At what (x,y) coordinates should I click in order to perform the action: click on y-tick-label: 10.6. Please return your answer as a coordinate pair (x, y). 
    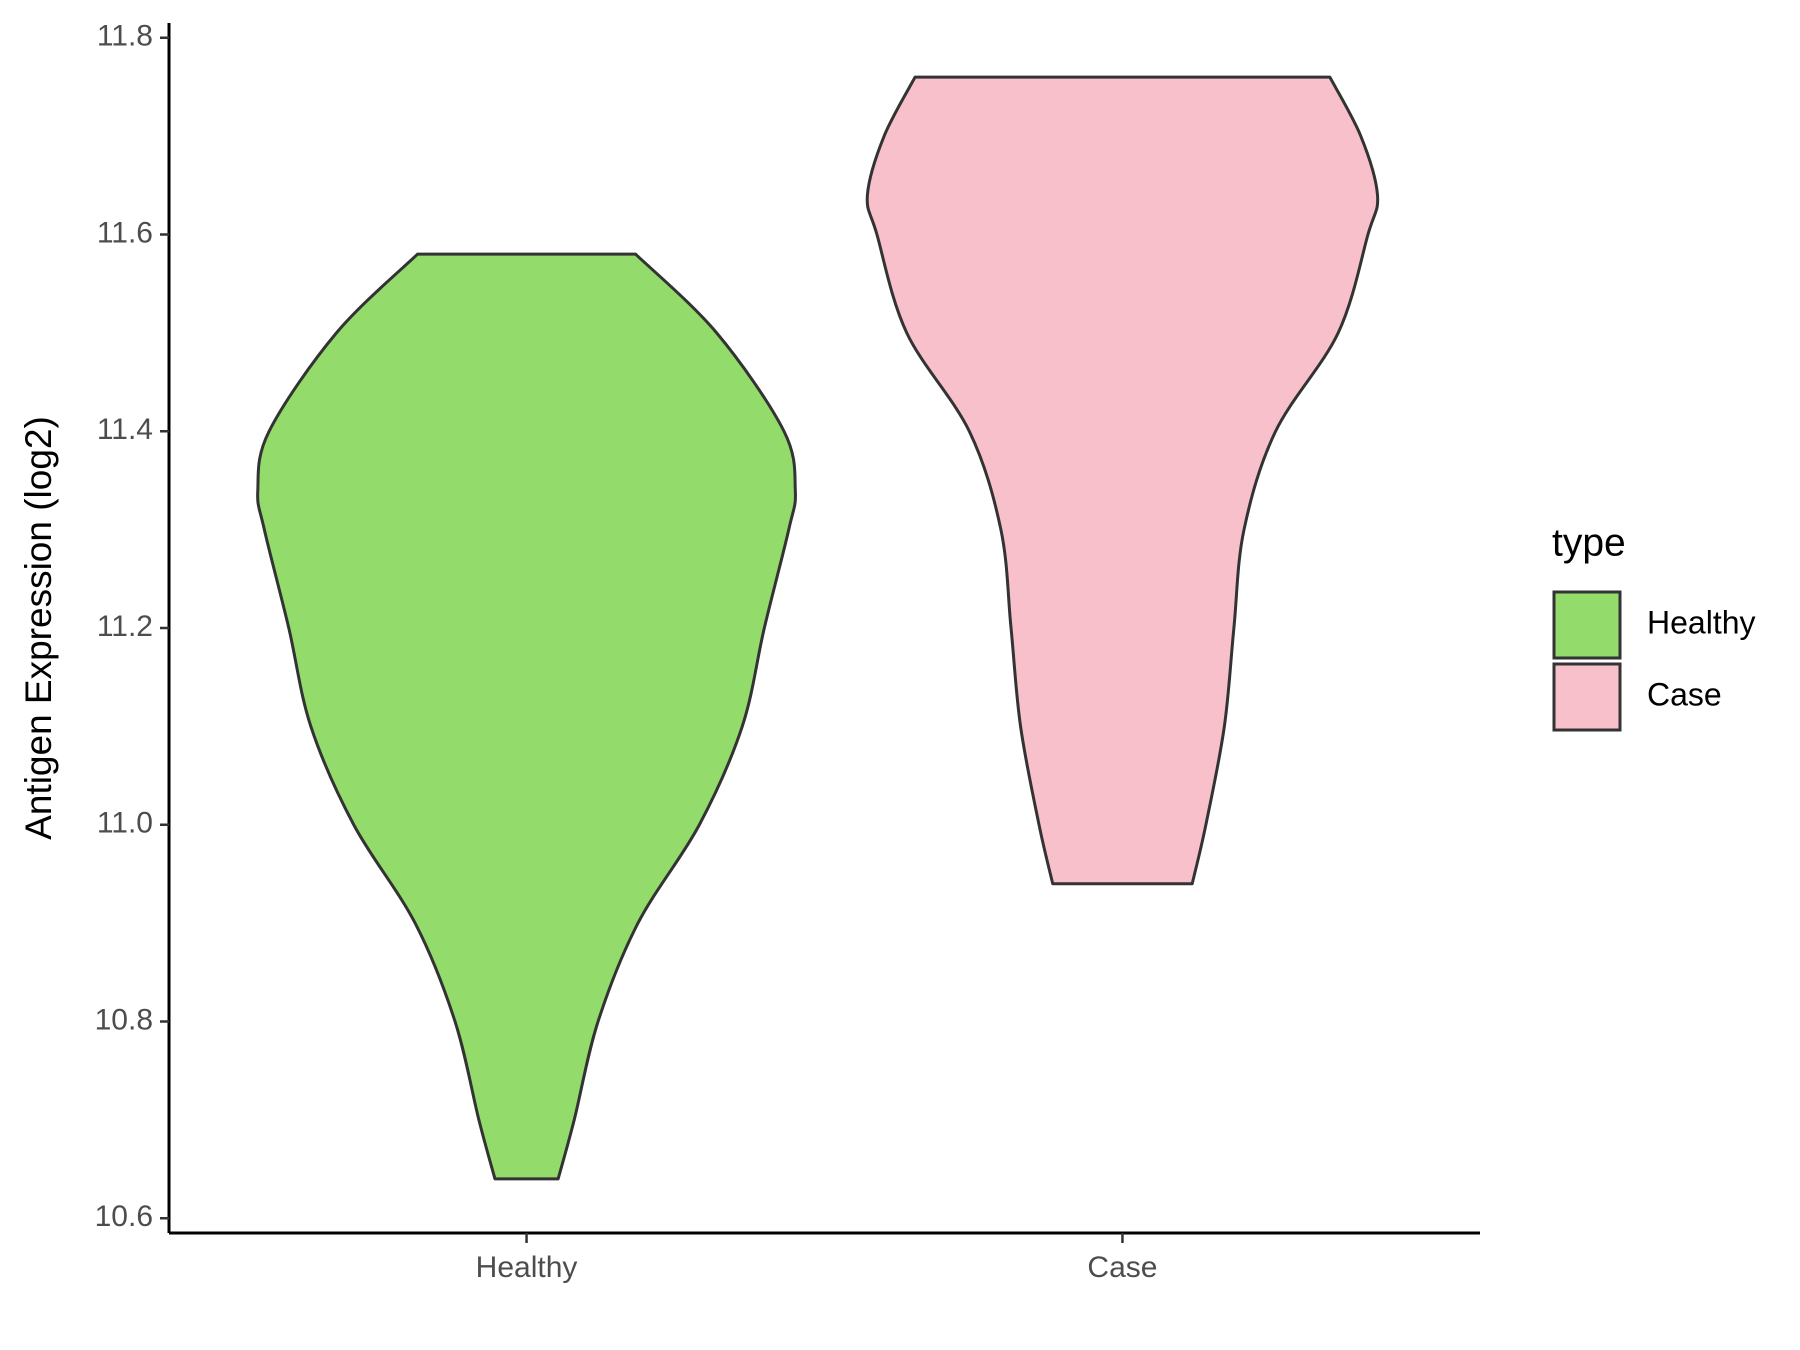
    Looking at the image, I should click on (124, 1216).